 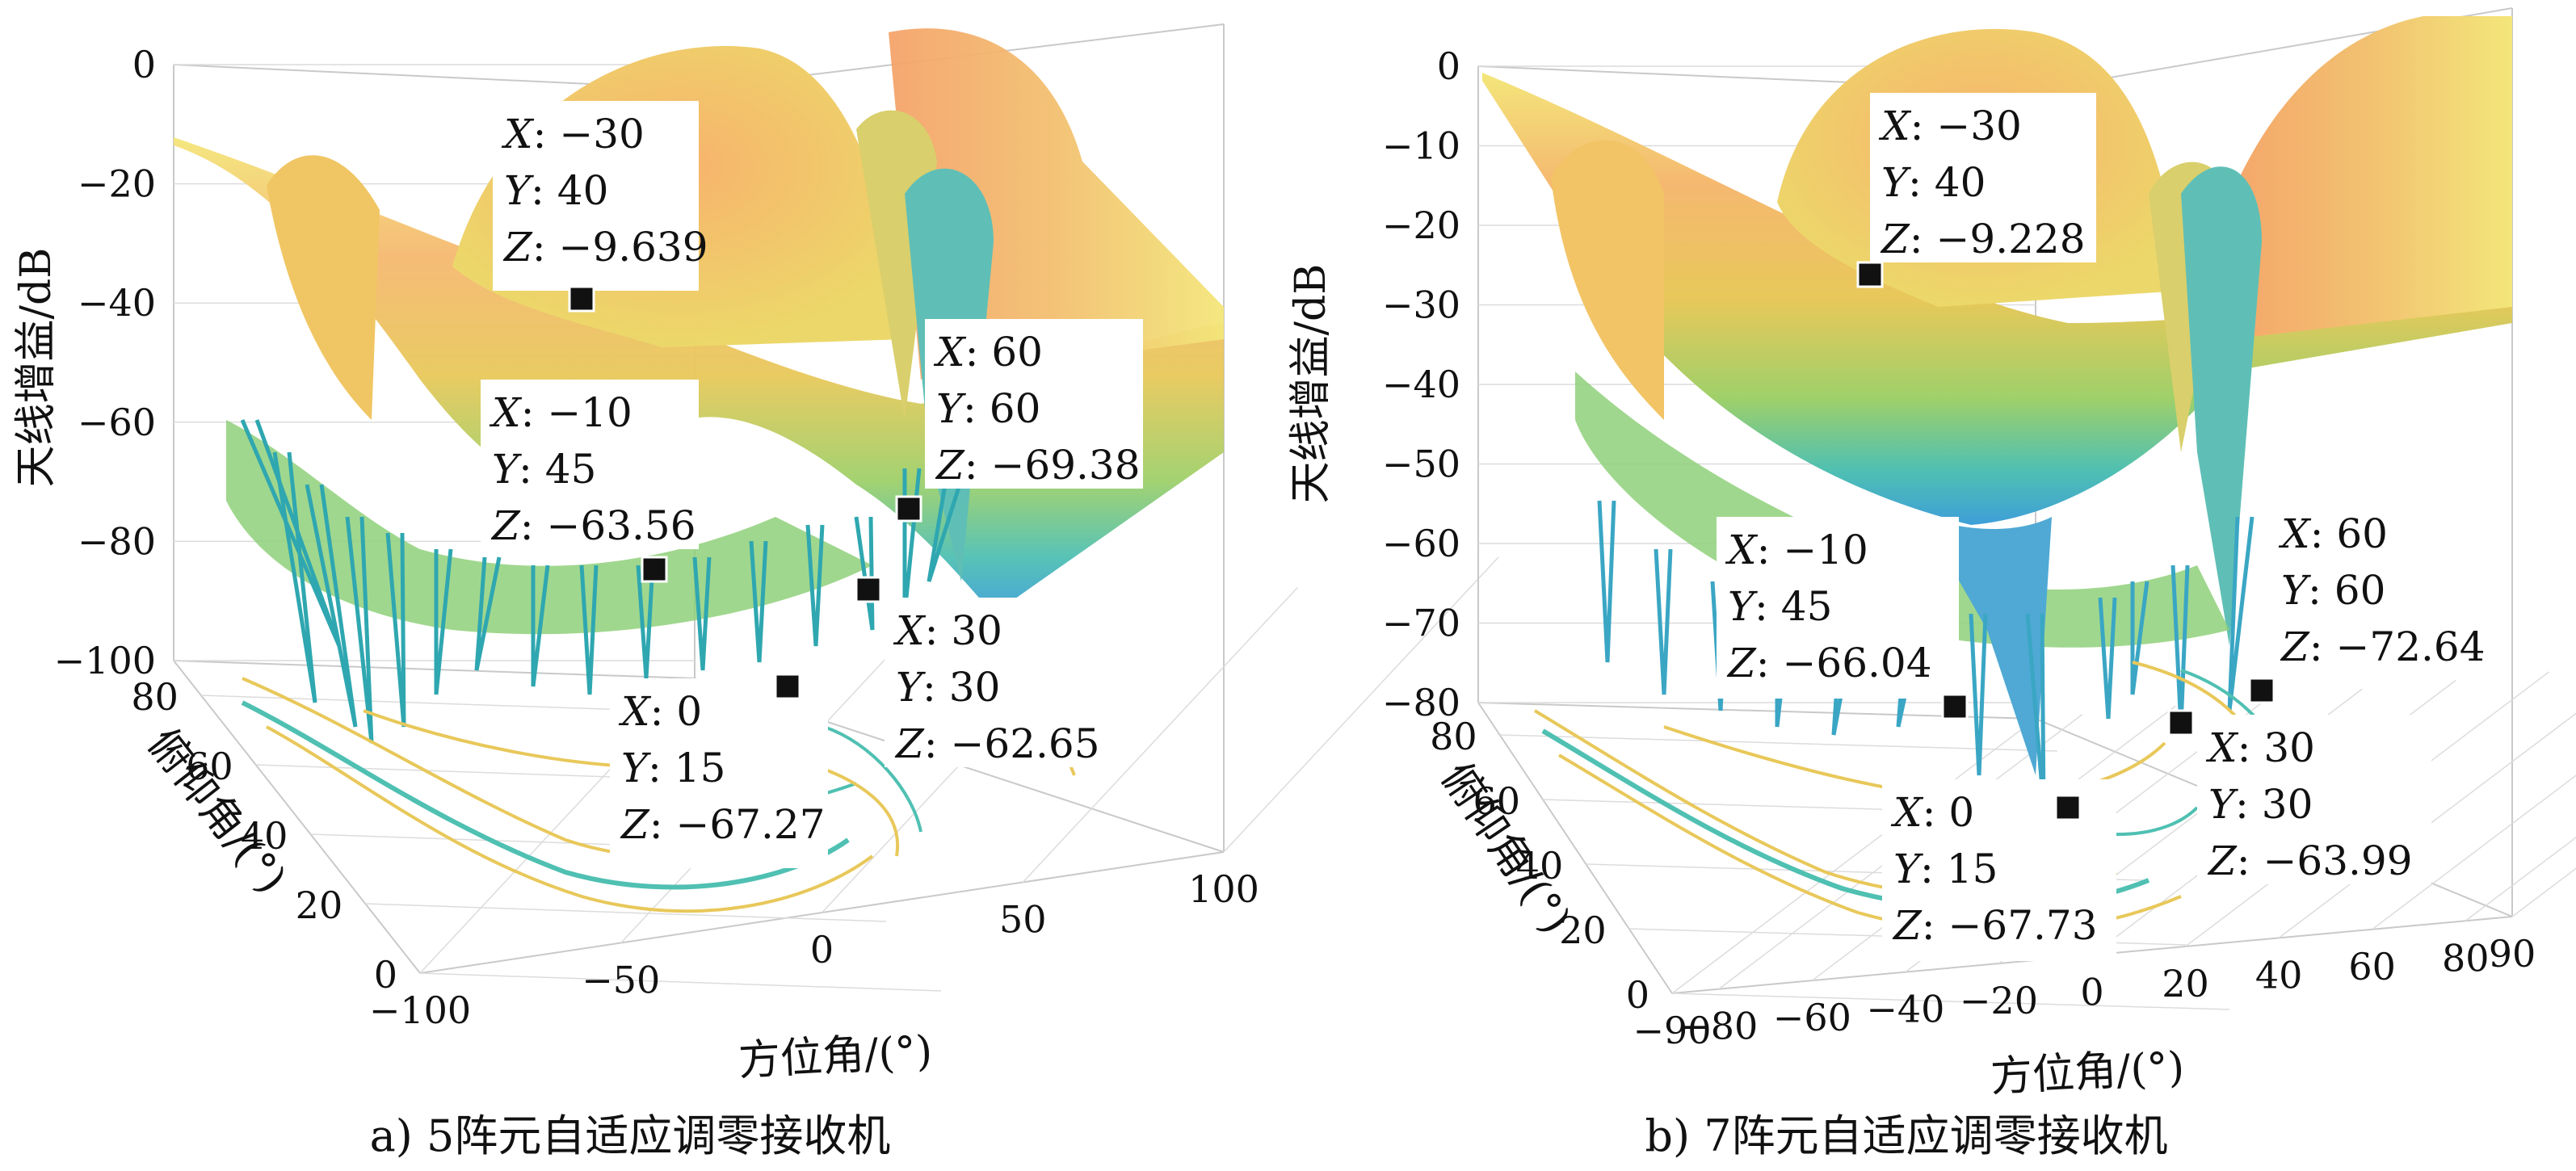 What do you see at coordinates (117, 422) in the screenshot?
I see `z-tick-label: −60` at bounding box center [117, 422].